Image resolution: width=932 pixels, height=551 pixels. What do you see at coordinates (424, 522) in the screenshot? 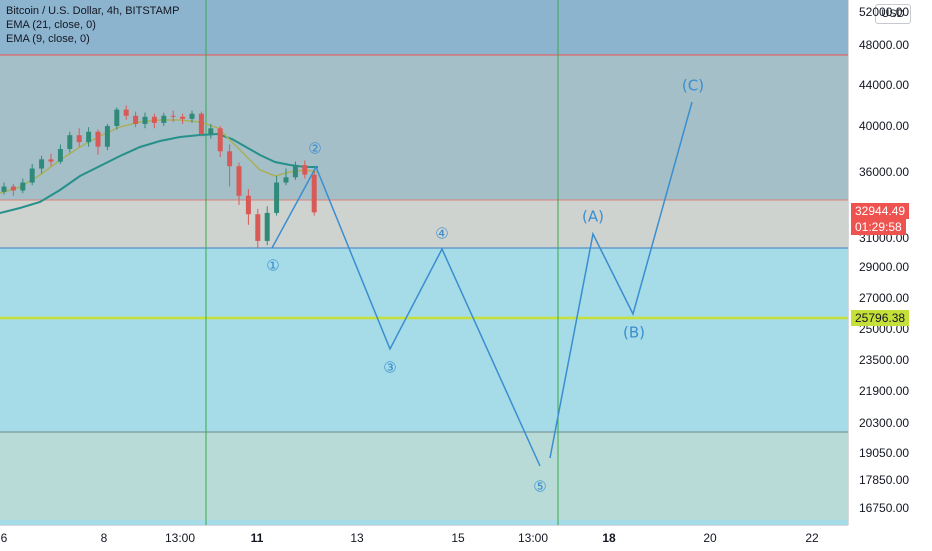
I see `zone-bottom-strip` at bounding box center [424, 522].